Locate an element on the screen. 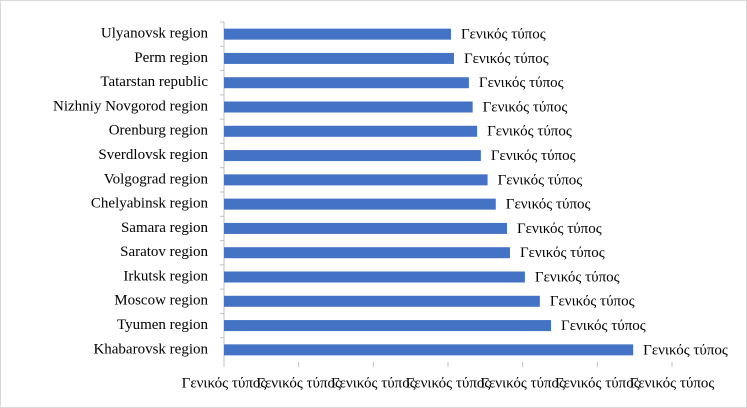  y-tick-label: Tatarstan republic is located at coordinates (154, 82).